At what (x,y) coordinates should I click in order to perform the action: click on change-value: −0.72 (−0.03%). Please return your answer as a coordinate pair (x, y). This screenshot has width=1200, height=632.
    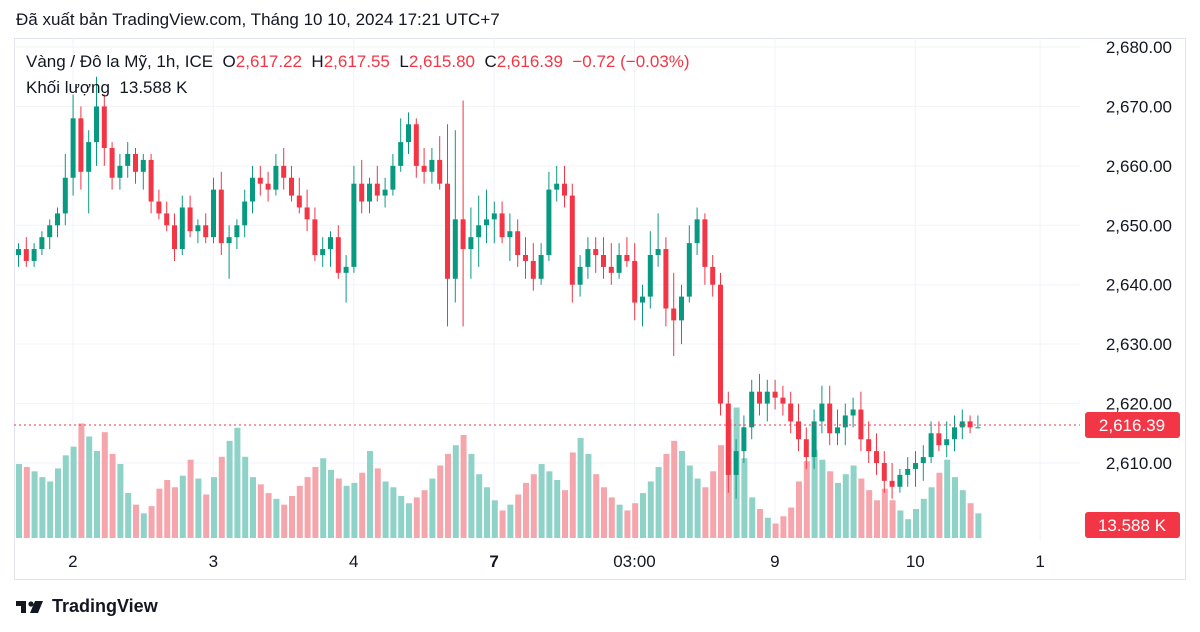
    Looking at the image, I should click on (631, 61).